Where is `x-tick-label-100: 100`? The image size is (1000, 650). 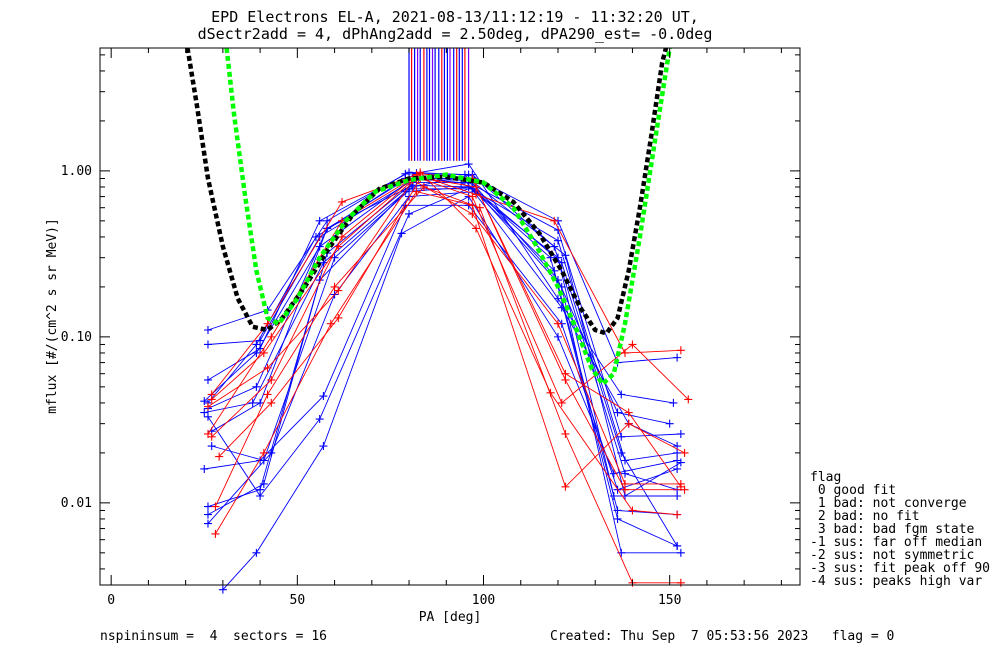 x-tick-label-100: 100 is located at coordinates (483, 600).